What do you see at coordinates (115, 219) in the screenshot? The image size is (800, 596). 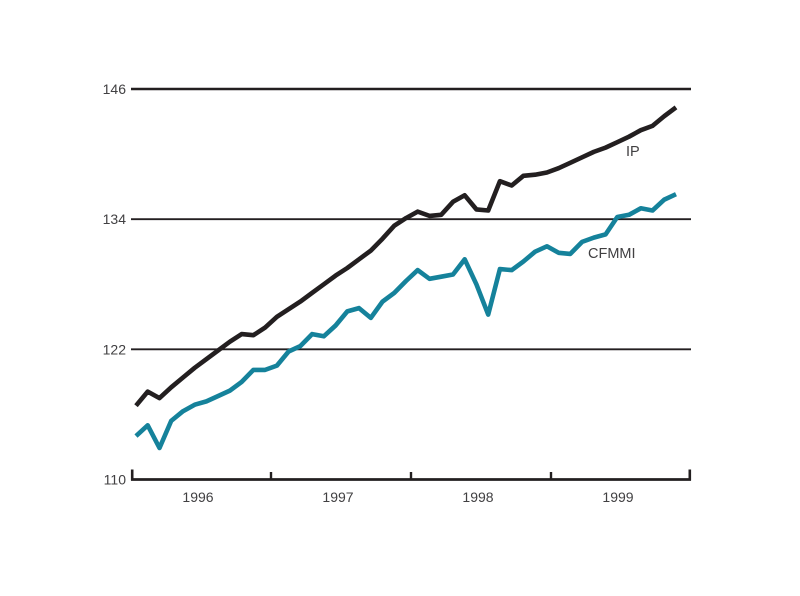 I see `y-tick-label-134: 134` at bounding box center [115, 219].